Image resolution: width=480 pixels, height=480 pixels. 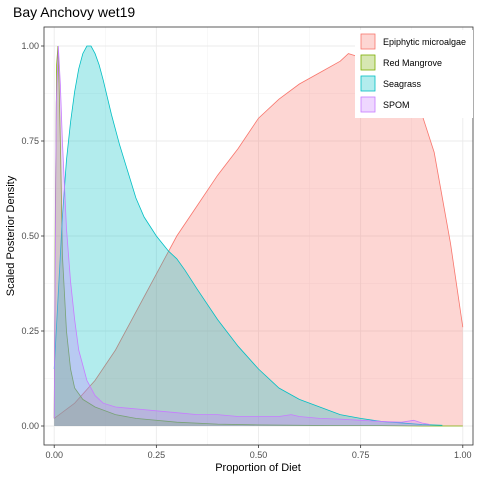 I want to click on legend-label-2: Seagrass, so click(x=402, y=84).